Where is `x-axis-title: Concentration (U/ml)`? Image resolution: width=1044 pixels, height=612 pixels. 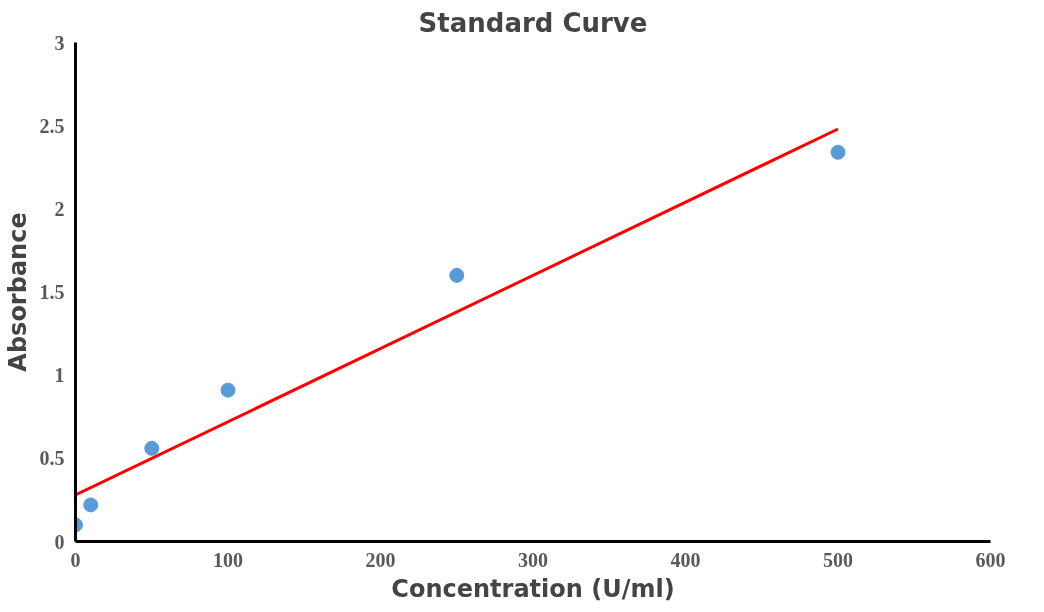
x-axis-title: Concentration (U/ml) is located at coordinates (533, 588).